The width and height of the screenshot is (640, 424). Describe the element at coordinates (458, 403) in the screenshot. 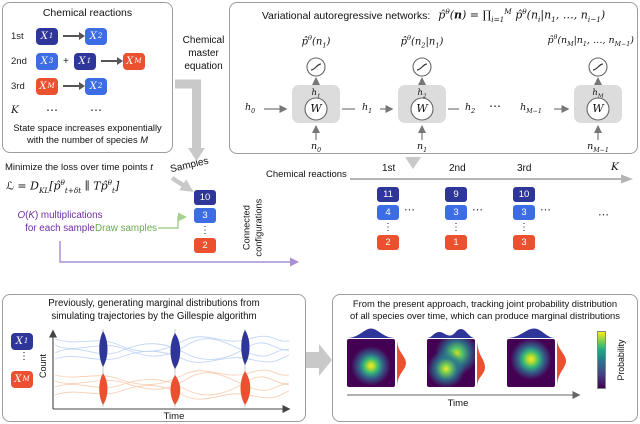

I see `x-axis-label: Time` at that location.